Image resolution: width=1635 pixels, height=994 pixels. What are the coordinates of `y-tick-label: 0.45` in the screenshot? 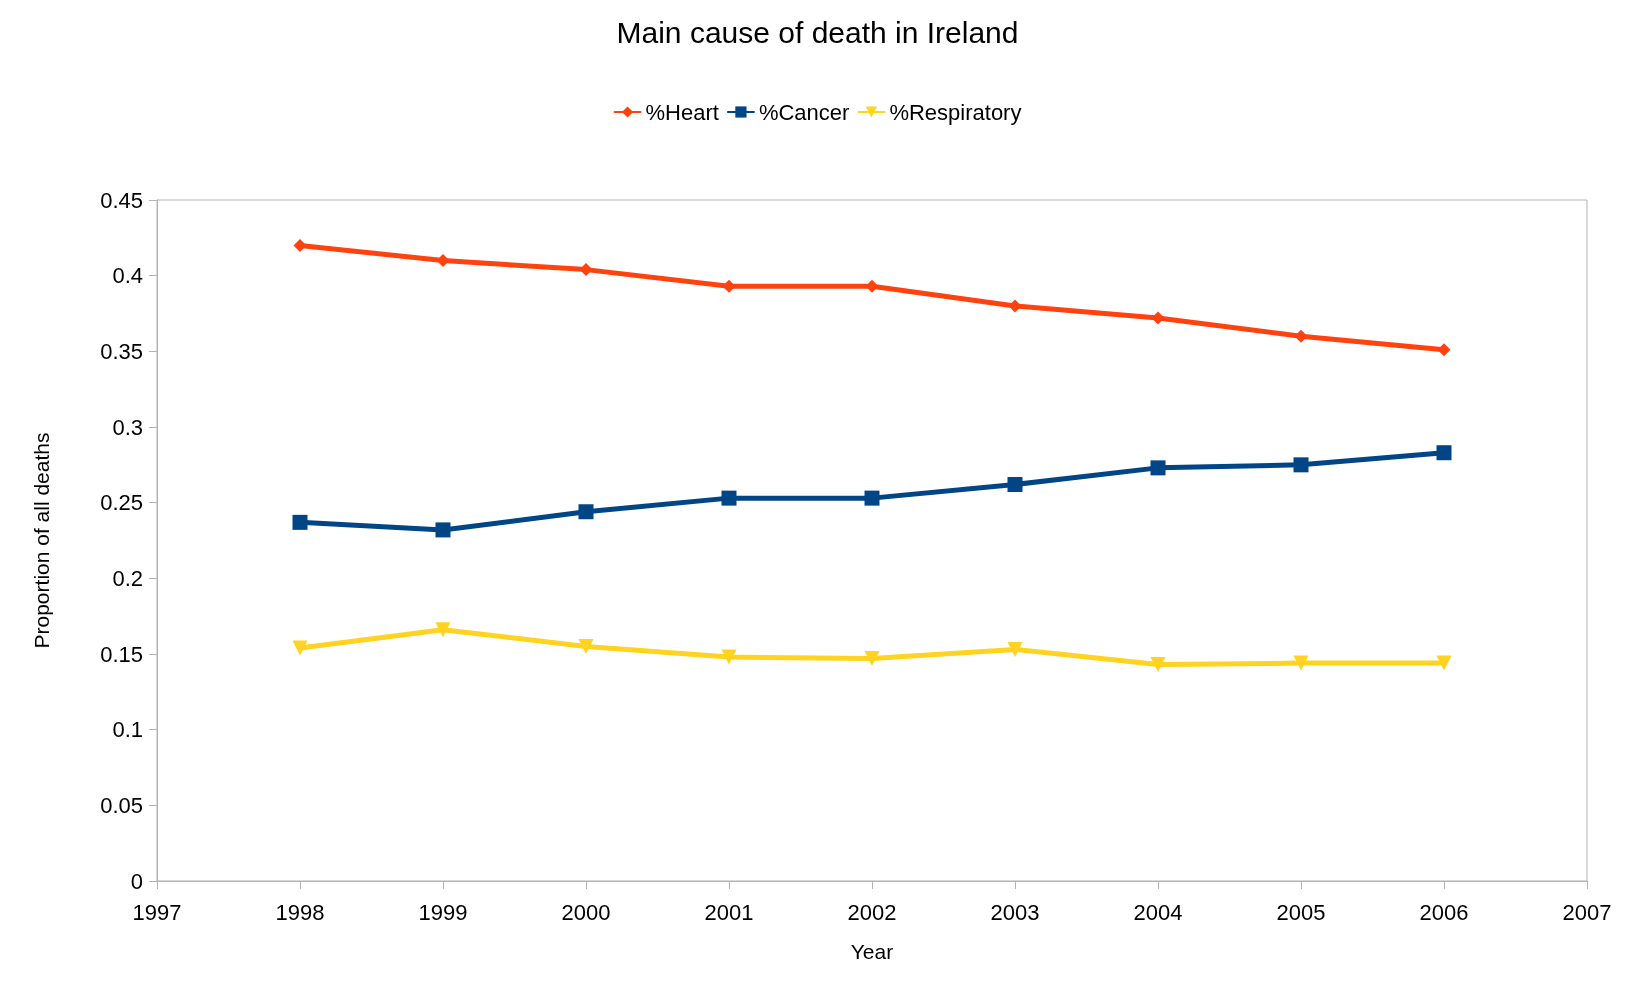 It's located at (121, 200).